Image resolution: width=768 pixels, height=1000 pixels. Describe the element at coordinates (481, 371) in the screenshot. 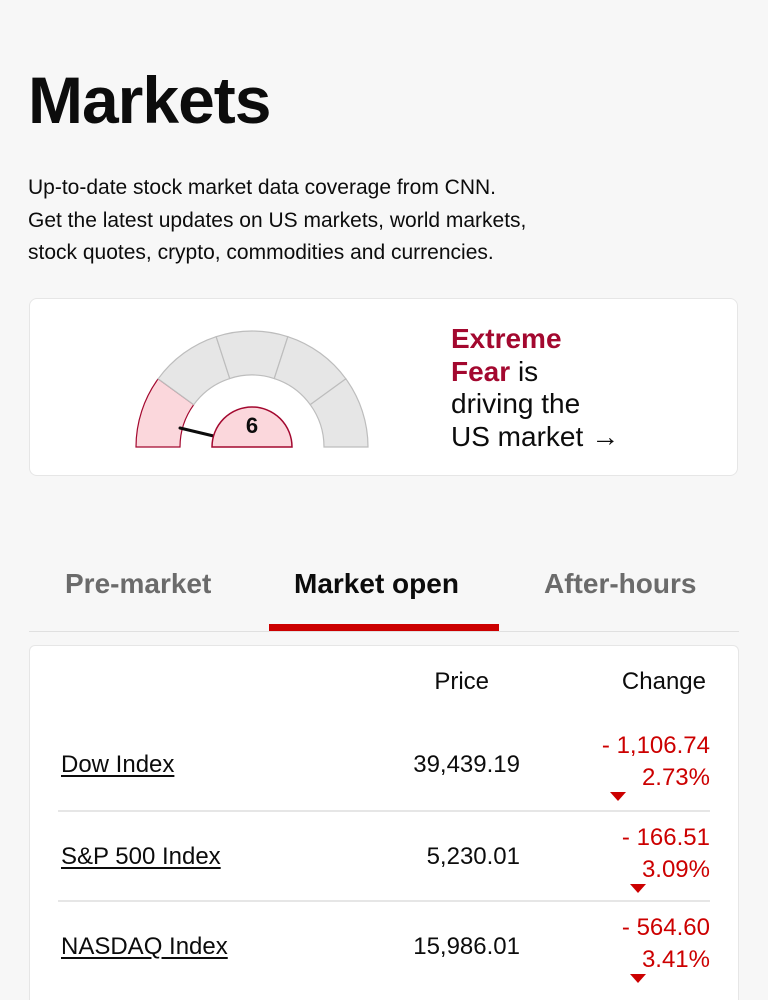

I see `sentiment-label: Fear` at that location.